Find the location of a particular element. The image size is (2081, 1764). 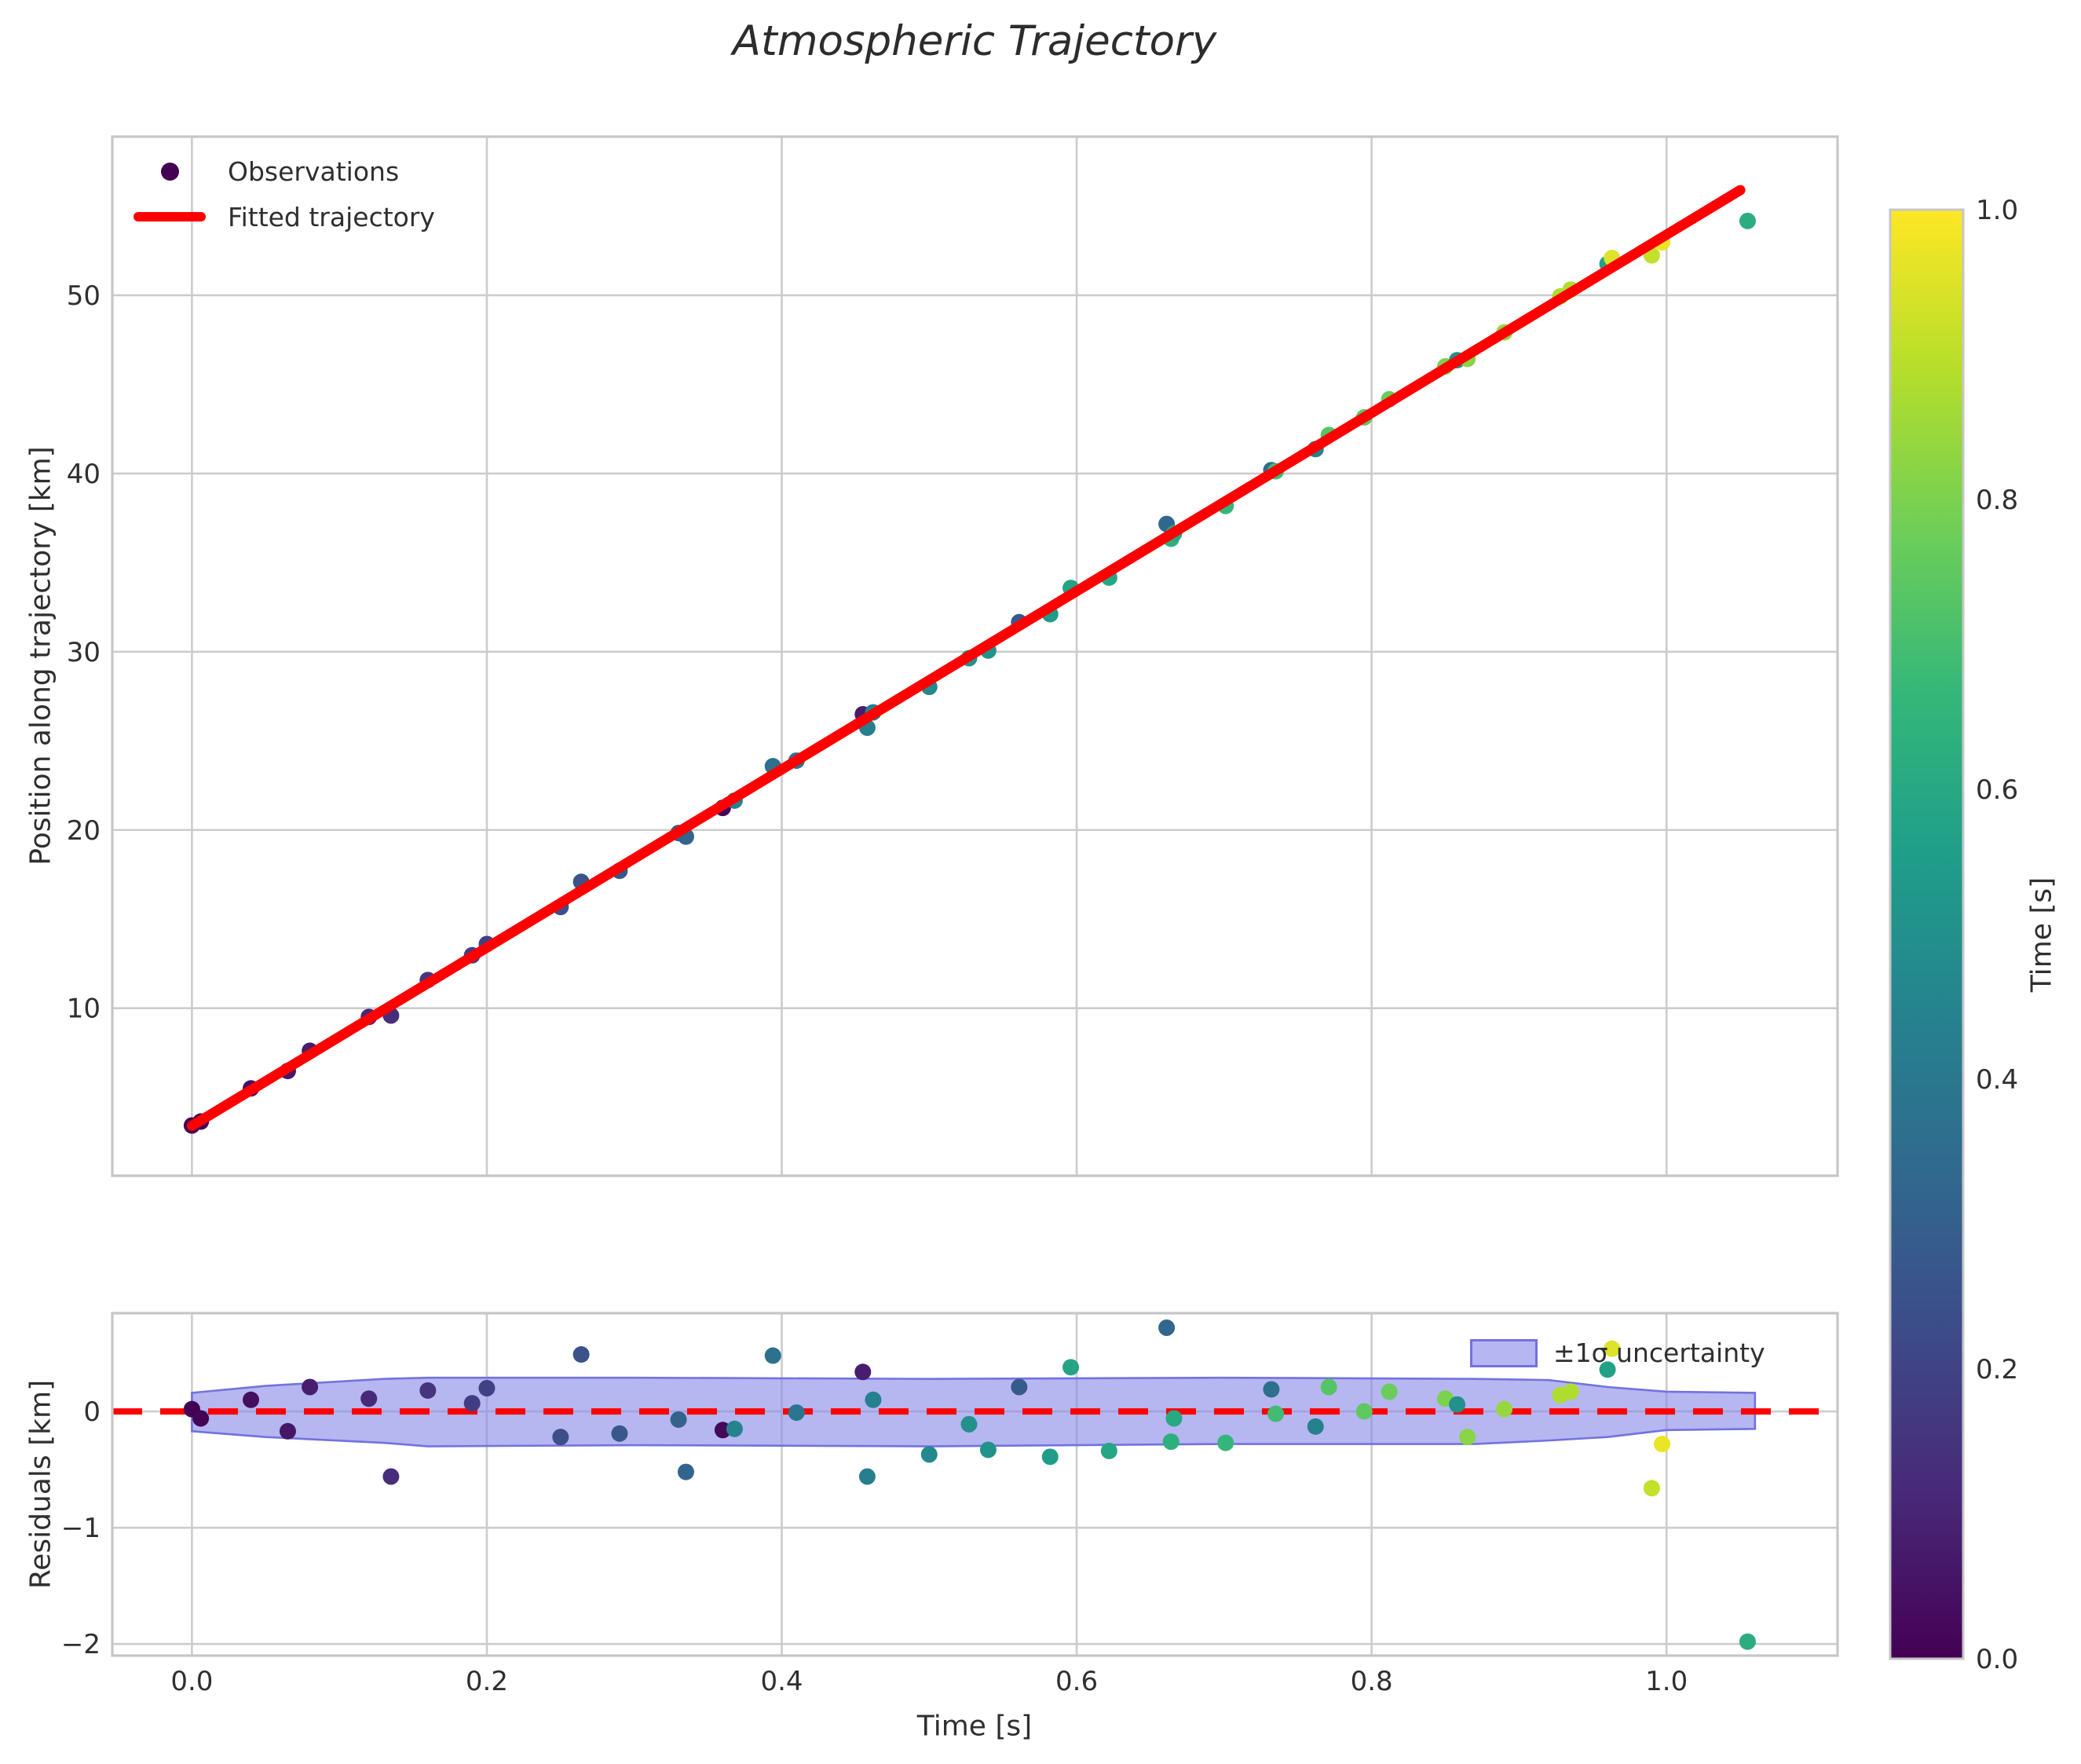

x-tick-label: 0.2 is located at coordinates (487, 1682).